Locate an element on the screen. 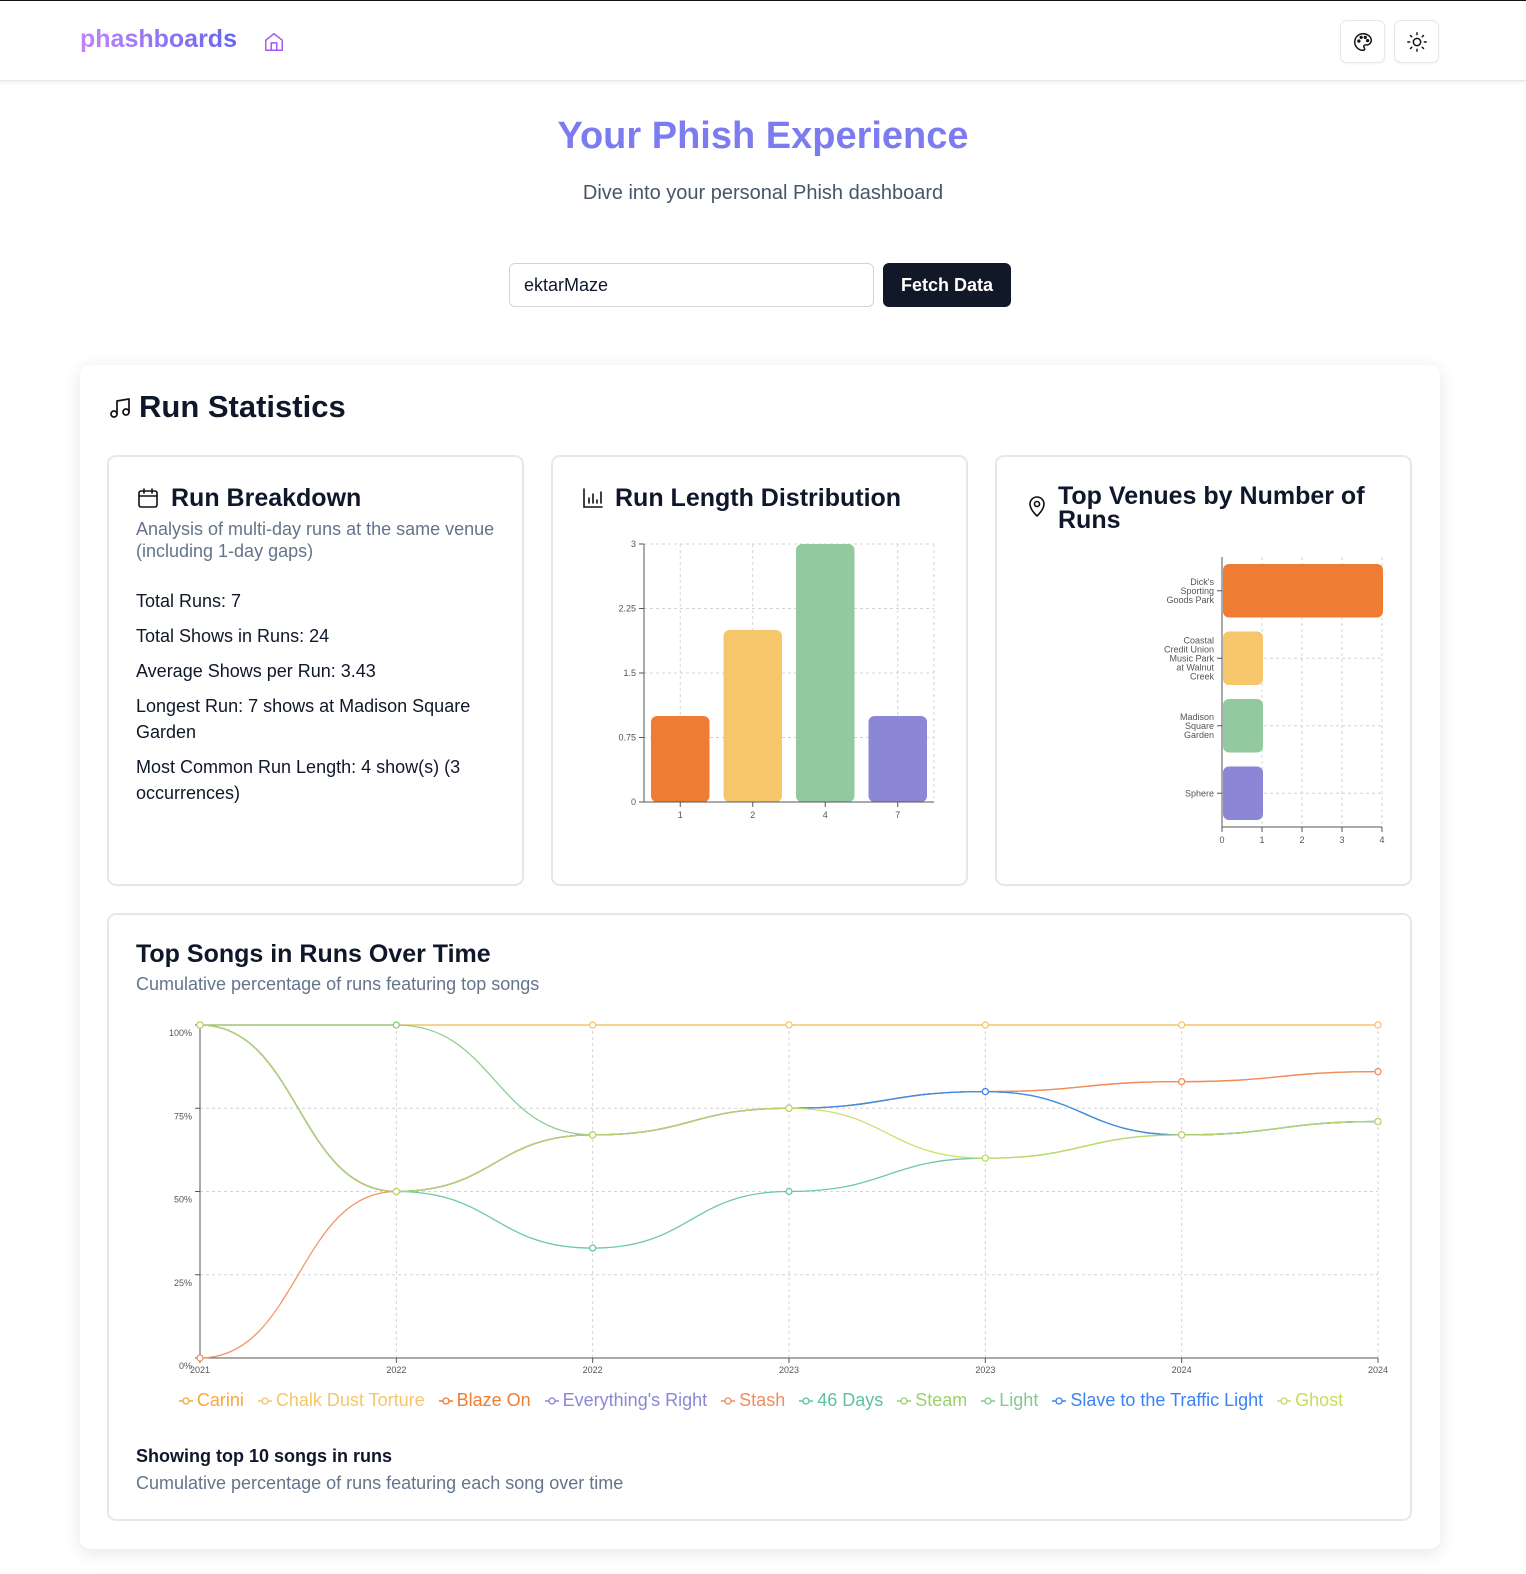 The width and height of the screenshot is (1526, 1574). home-icon is located at coordinates (274, 42).